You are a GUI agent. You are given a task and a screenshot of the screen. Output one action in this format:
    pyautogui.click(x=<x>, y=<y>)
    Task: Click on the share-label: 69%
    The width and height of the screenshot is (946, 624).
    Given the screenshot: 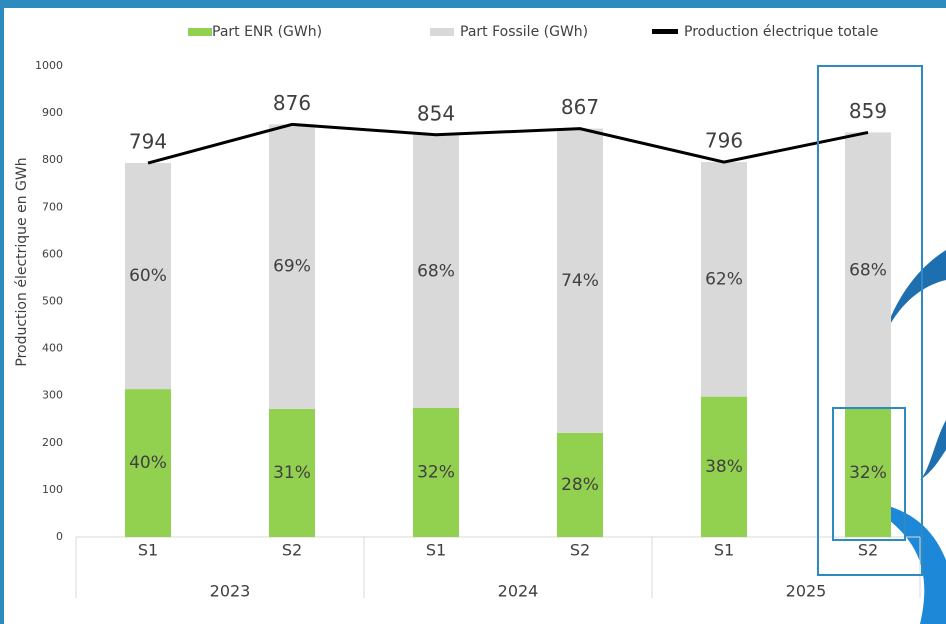 What is the action you would take?
    pyautogui.click(x=292, y=267)
    